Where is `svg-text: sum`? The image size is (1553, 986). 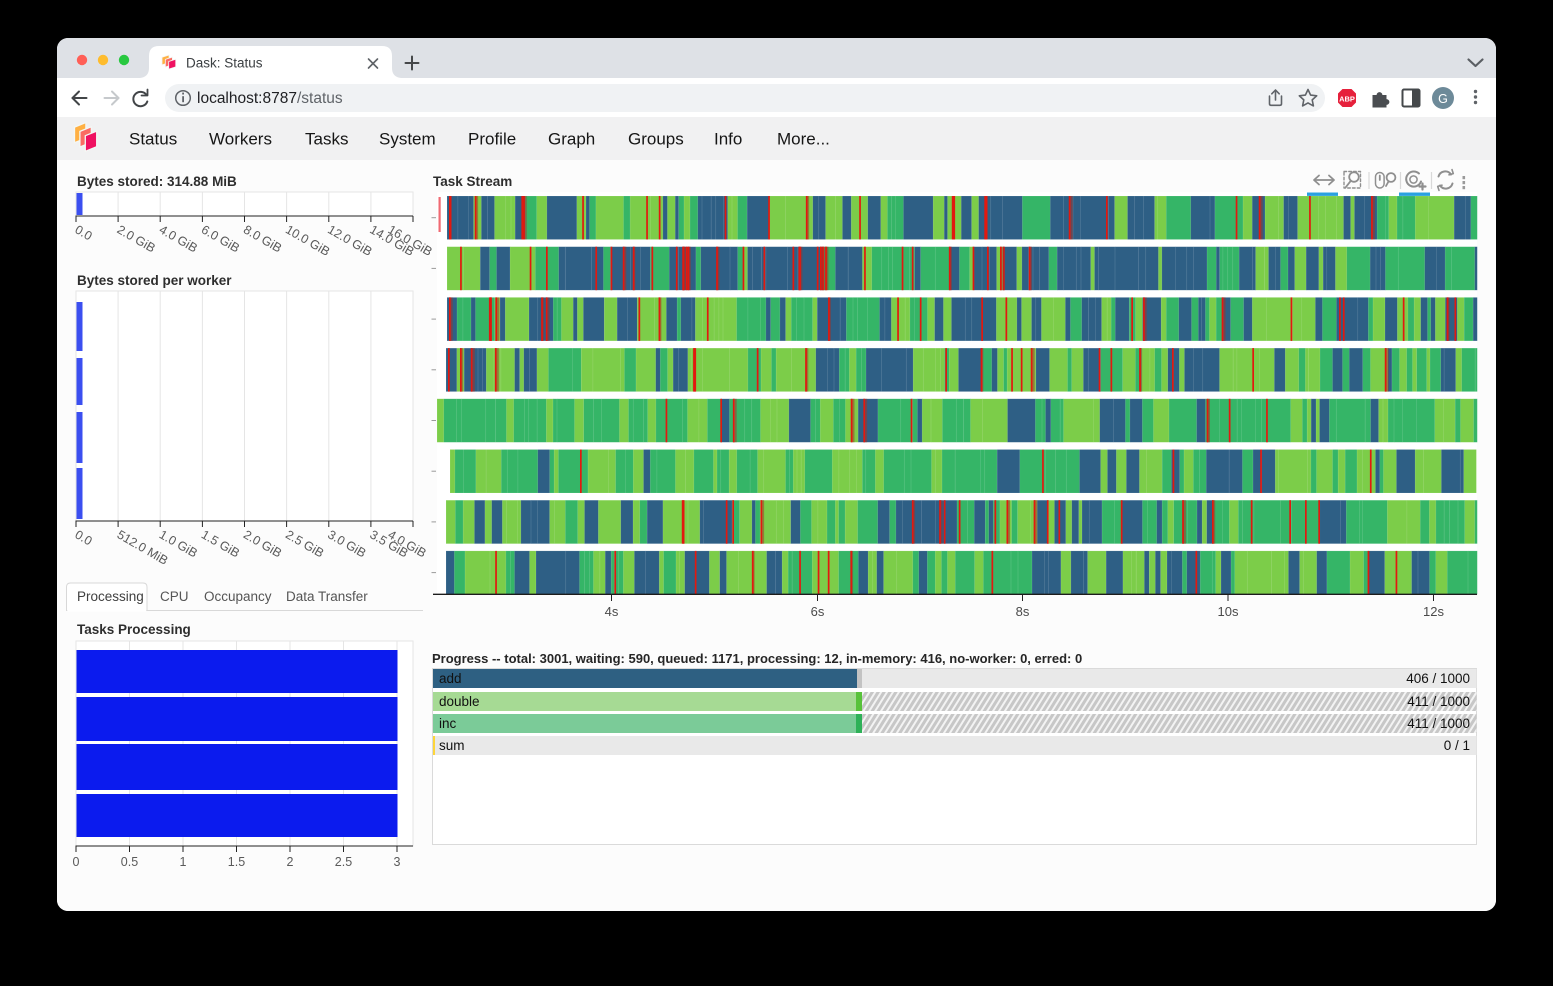
svg-text: sum is located at coordinates (452, 745).